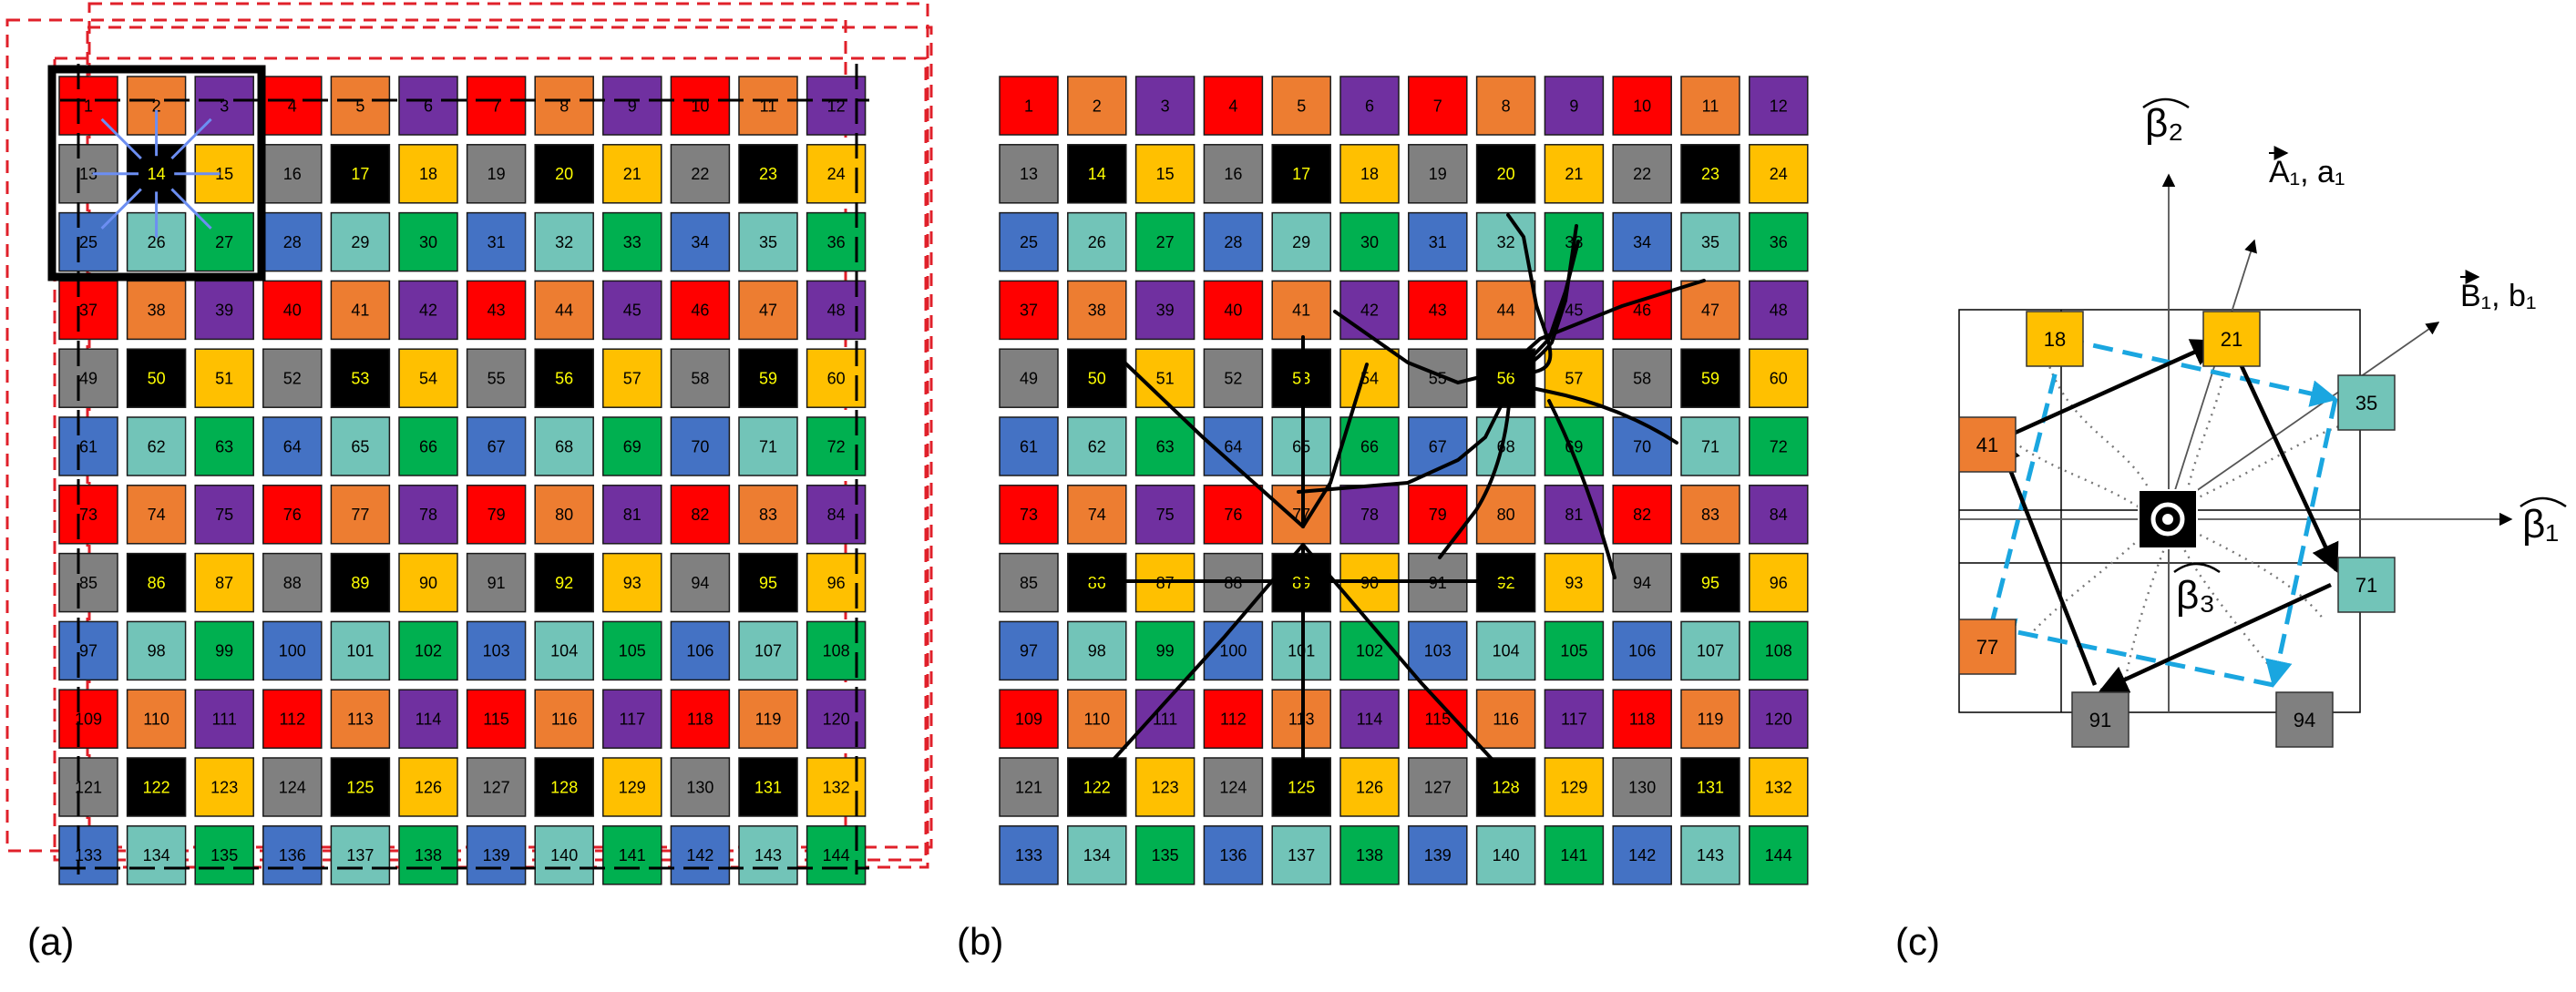  What do you see at coordinates (1165, 515) in the screenshot?
I see `lattice-cell: 75` at bounding box center [1165, 515].